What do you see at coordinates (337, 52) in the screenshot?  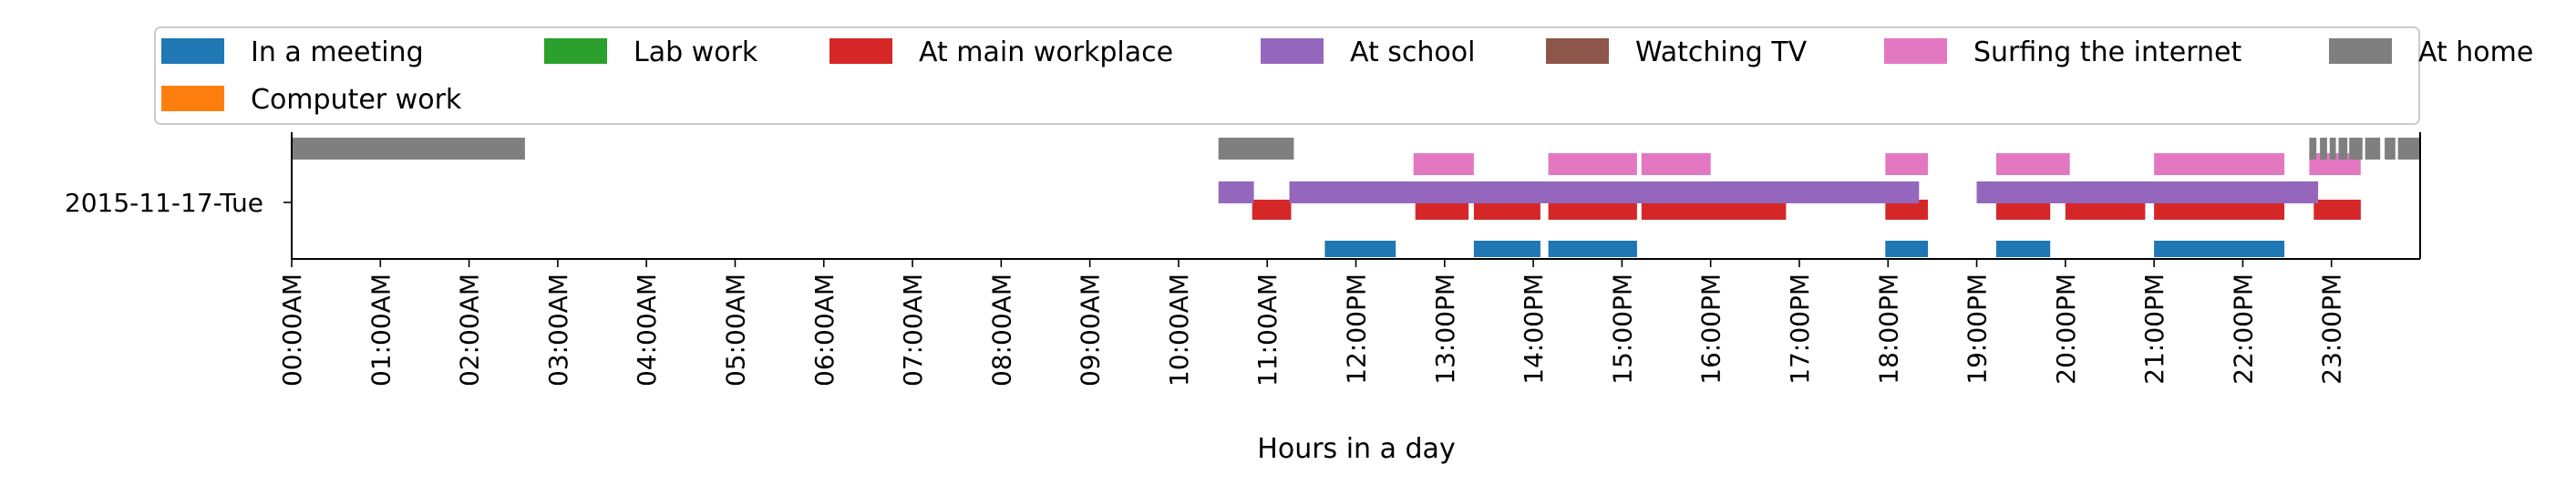 I see `legend-label-in-a-meeting: In a meeting` at bounding box center [337, 52].